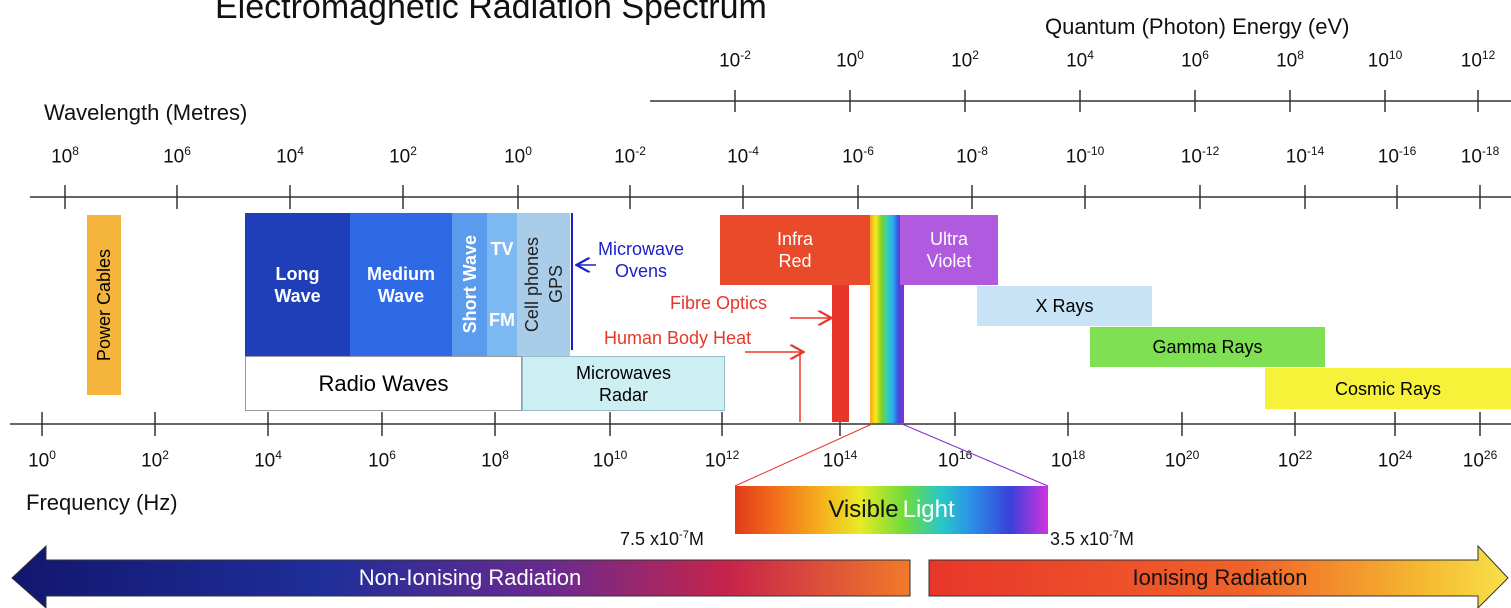 This screenshot has width=1511, height=608. What do you see at coordinates (146, 112) in the screenshot?
I see `wavelength-axis-title: Wavelength (Metres)` at bounding box center [146, 112].